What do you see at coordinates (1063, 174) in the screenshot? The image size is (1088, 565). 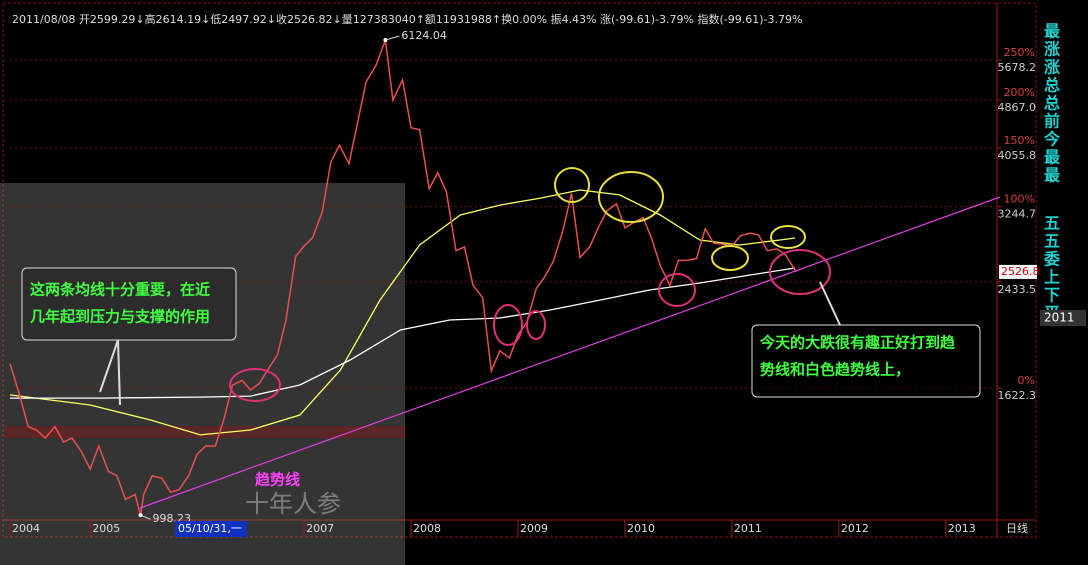 I see `side-panel: 最涨涨总总前今最最五五委上下平2011` at bounding box center [1063, 174].